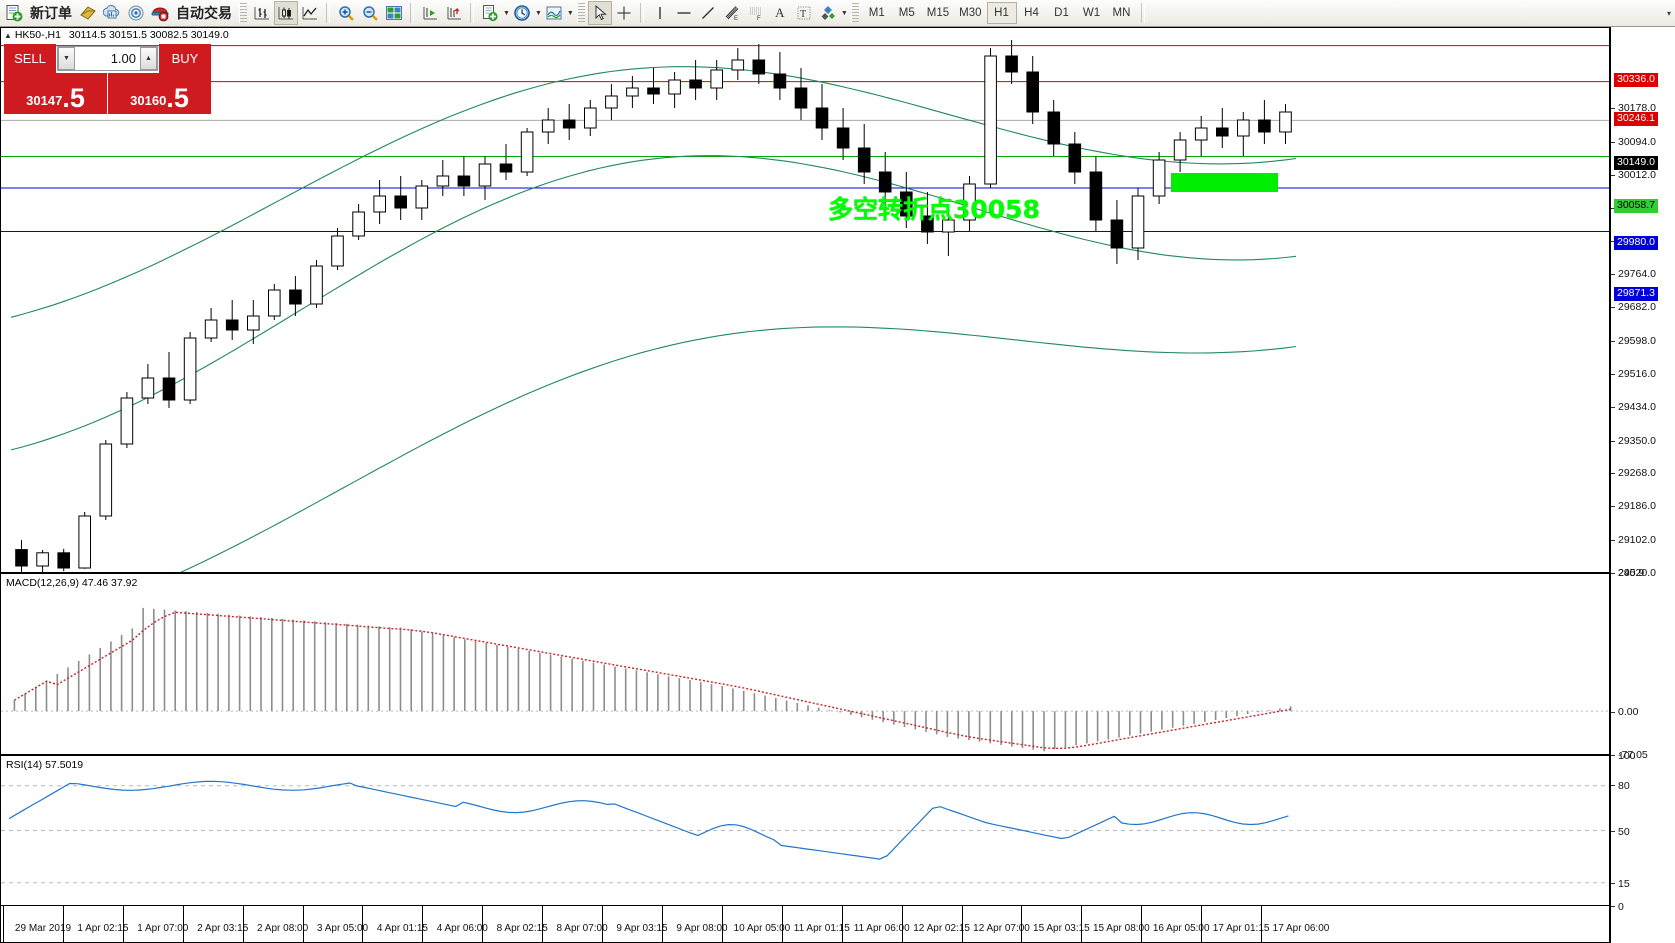  I want to click on timeframe-m30: M30, so click(970, 13).